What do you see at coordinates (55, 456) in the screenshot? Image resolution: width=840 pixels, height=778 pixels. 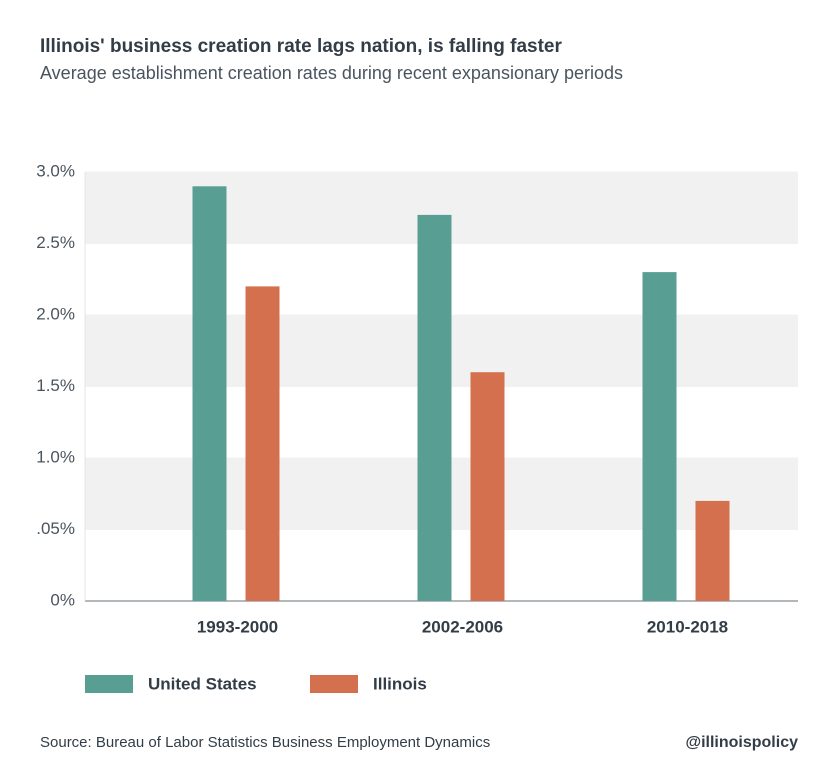 I see `y-tick-label: 1.0%` at bounding box center [55, 456].